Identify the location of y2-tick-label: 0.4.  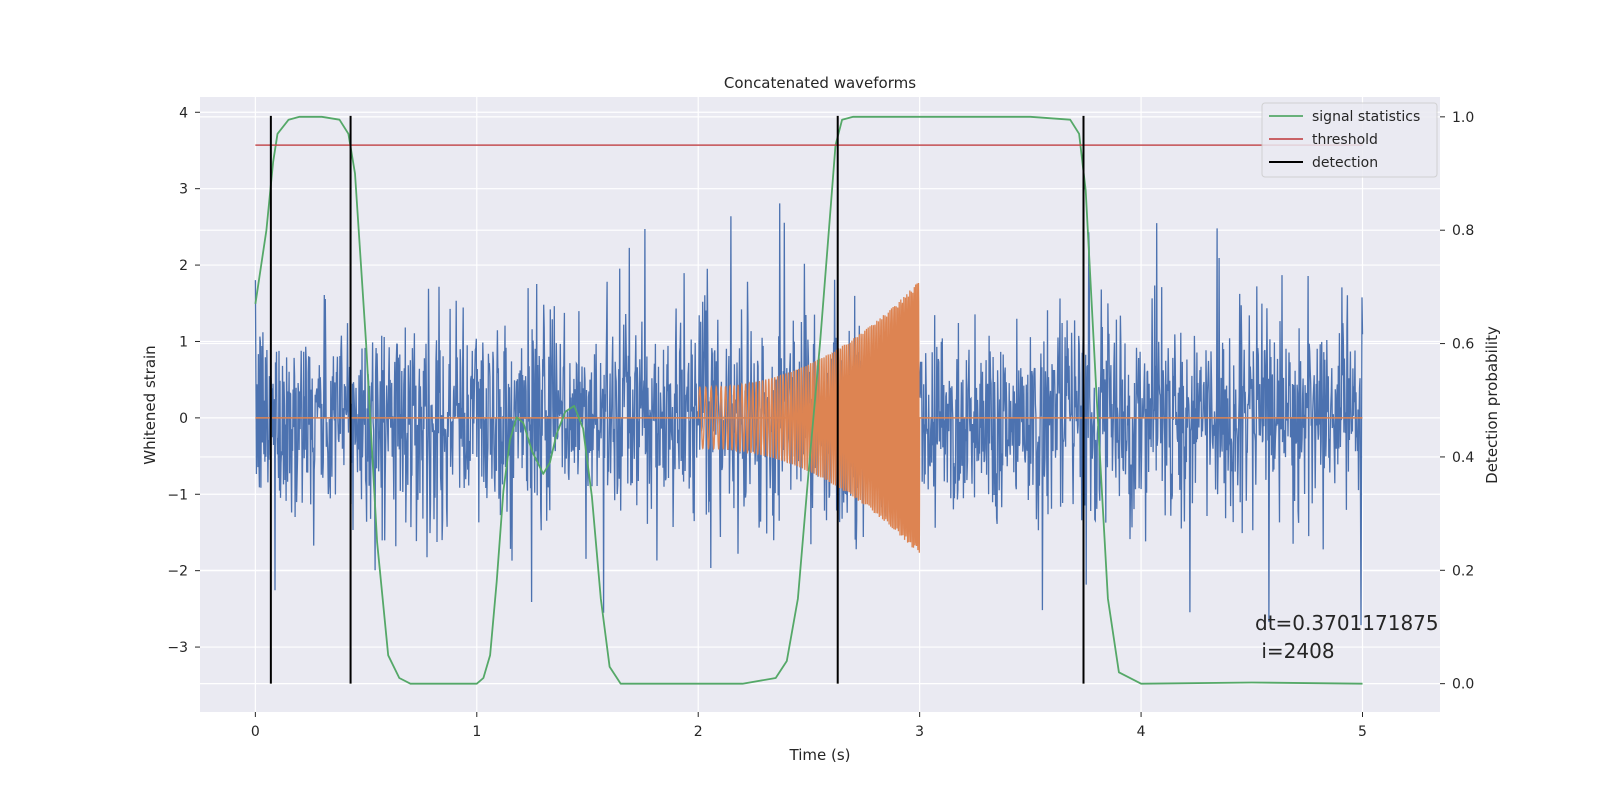
(1463, 458).